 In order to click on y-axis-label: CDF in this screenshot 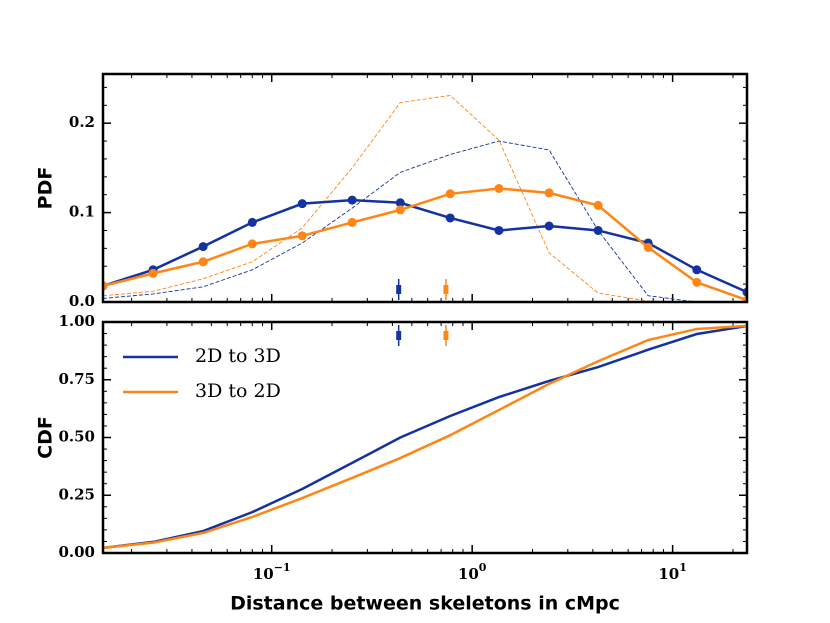, I will do `click(46, 437)`.